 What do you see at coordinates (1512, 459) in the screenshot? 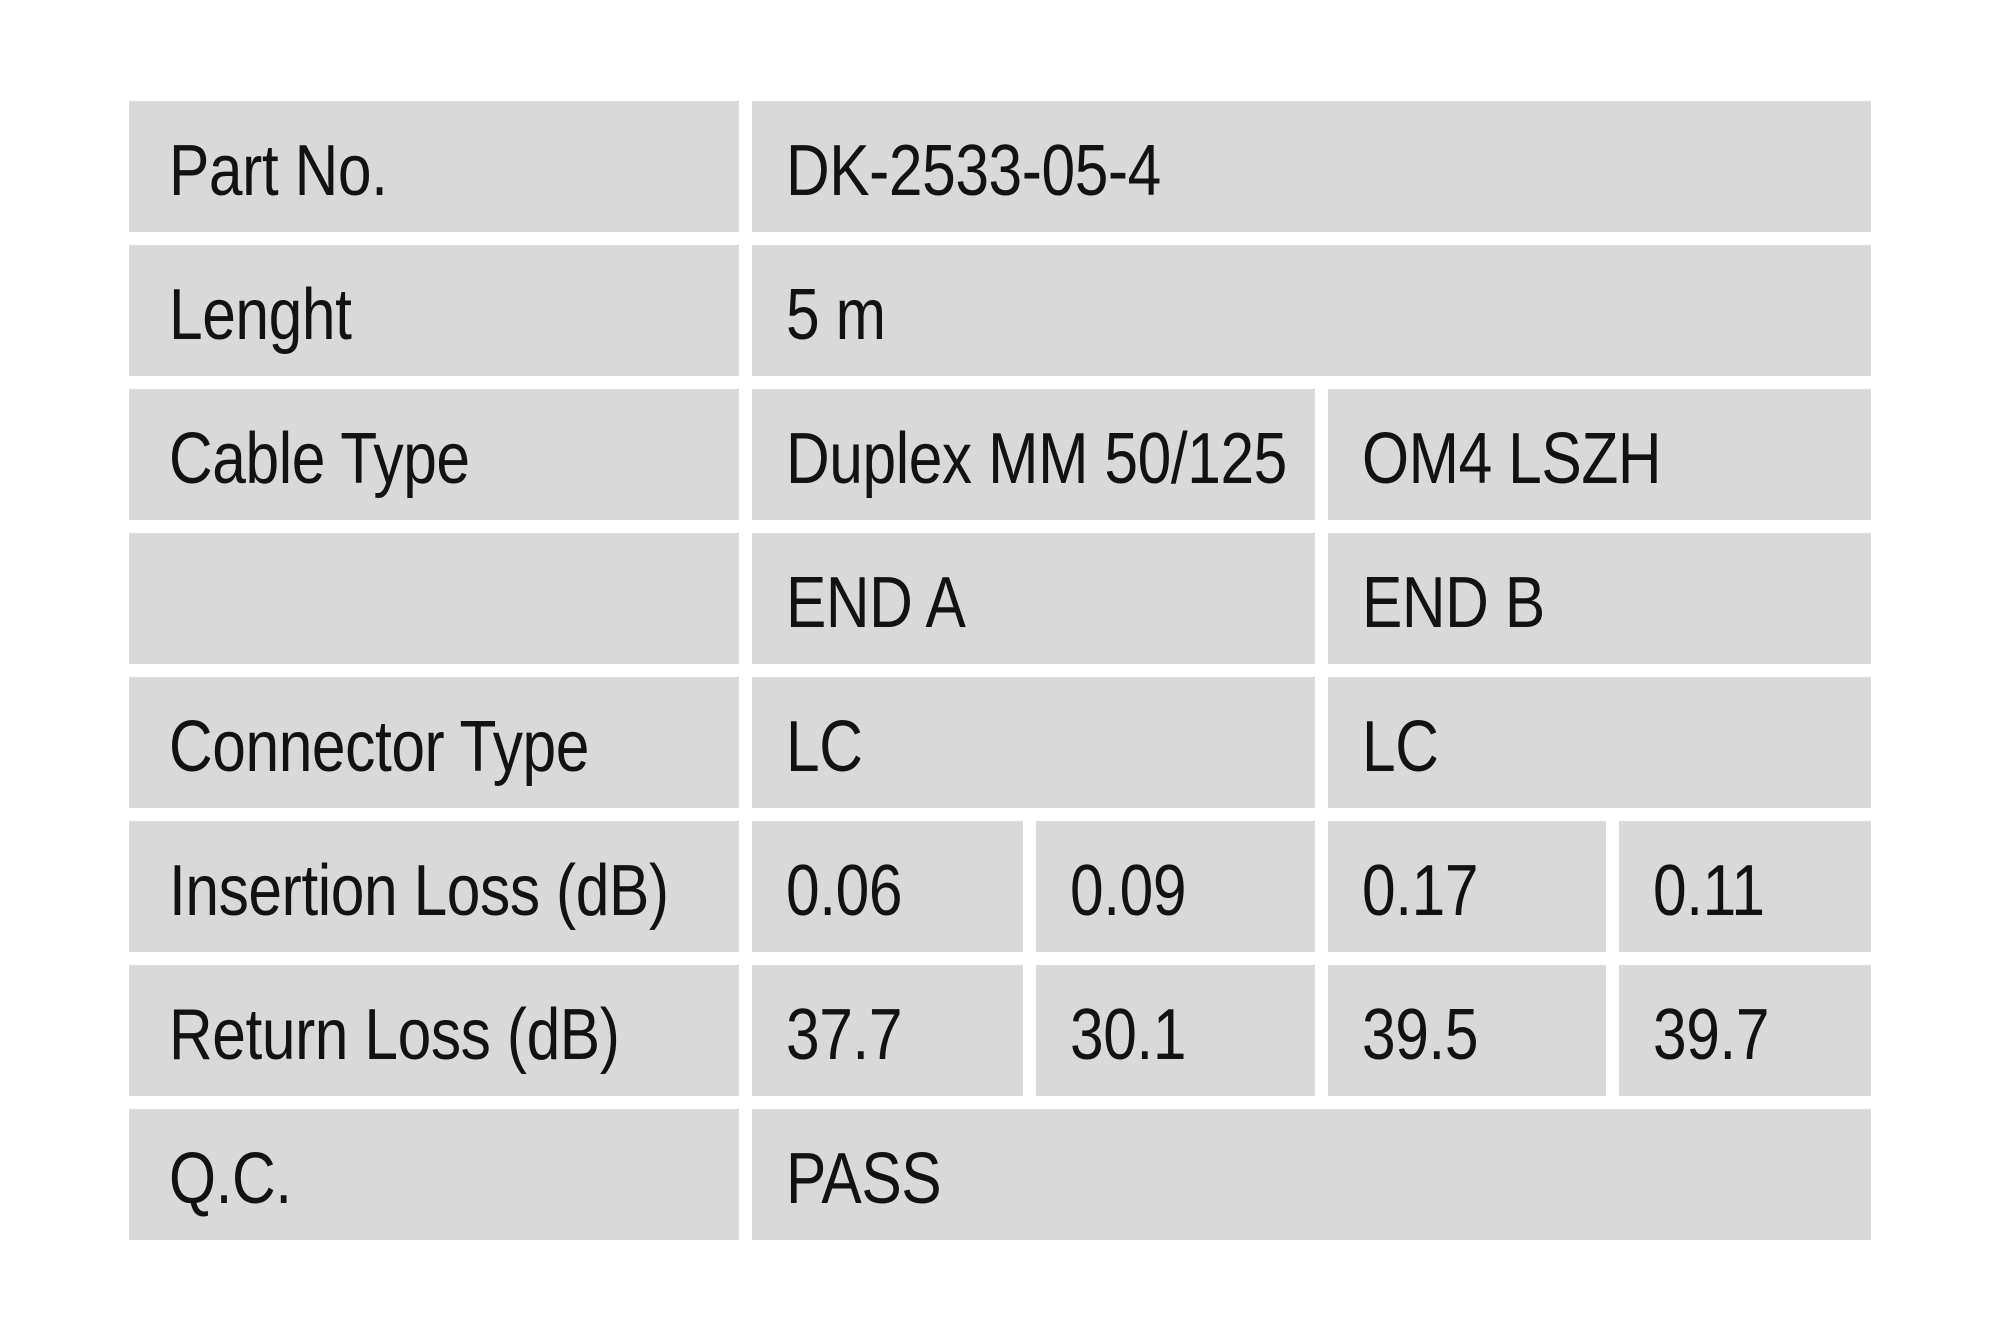
I see `value-text-cable-type-1: OM4 LSZH` at bounding box center [1512, 459].